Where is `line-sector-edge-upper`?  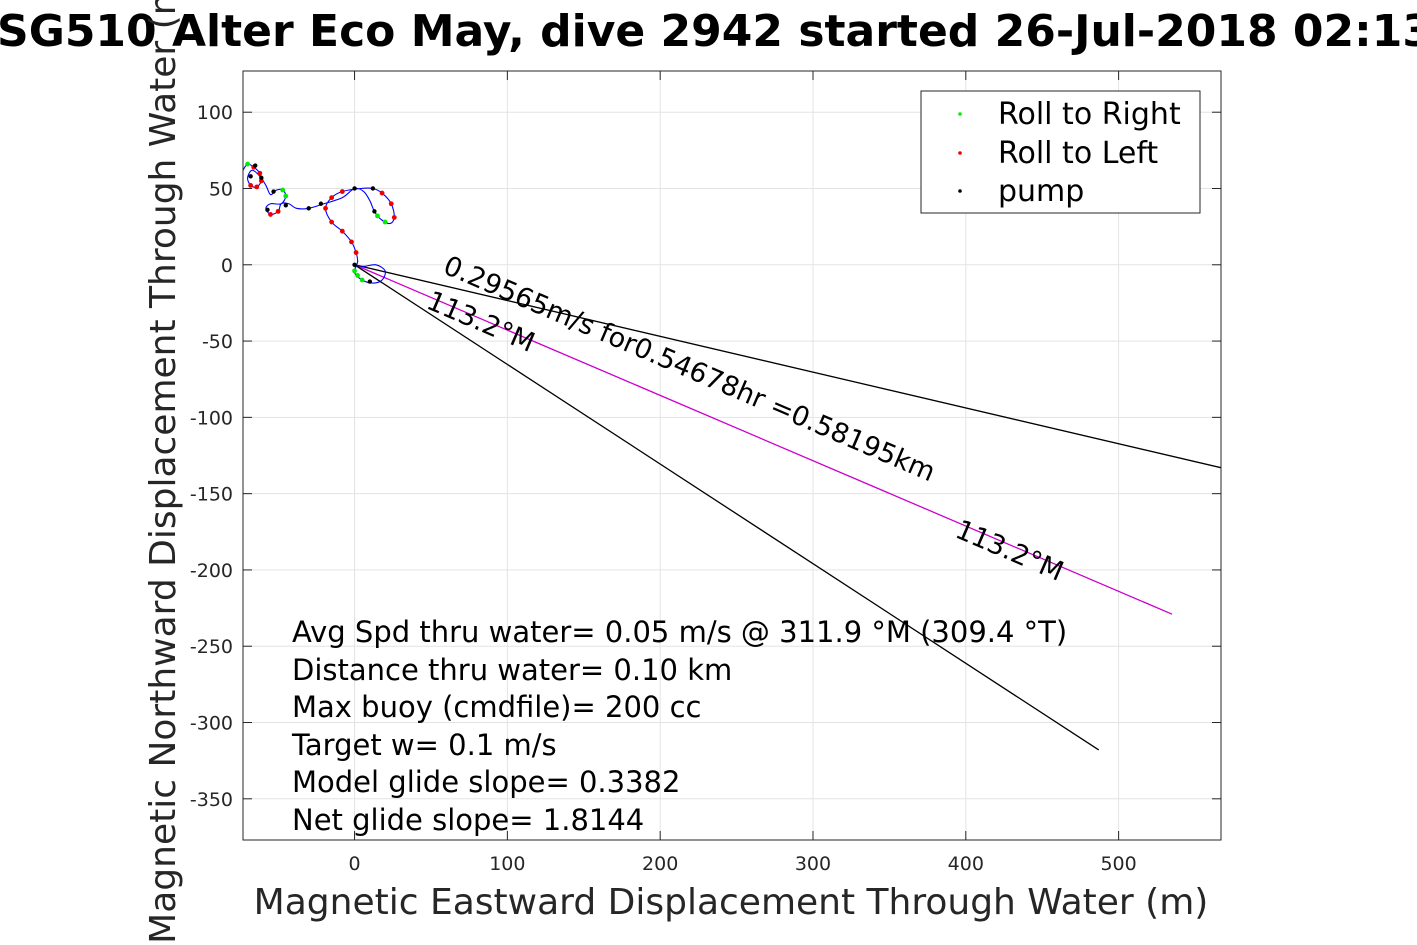 line-sector-edge-upper is located at coordinates (787, 366).